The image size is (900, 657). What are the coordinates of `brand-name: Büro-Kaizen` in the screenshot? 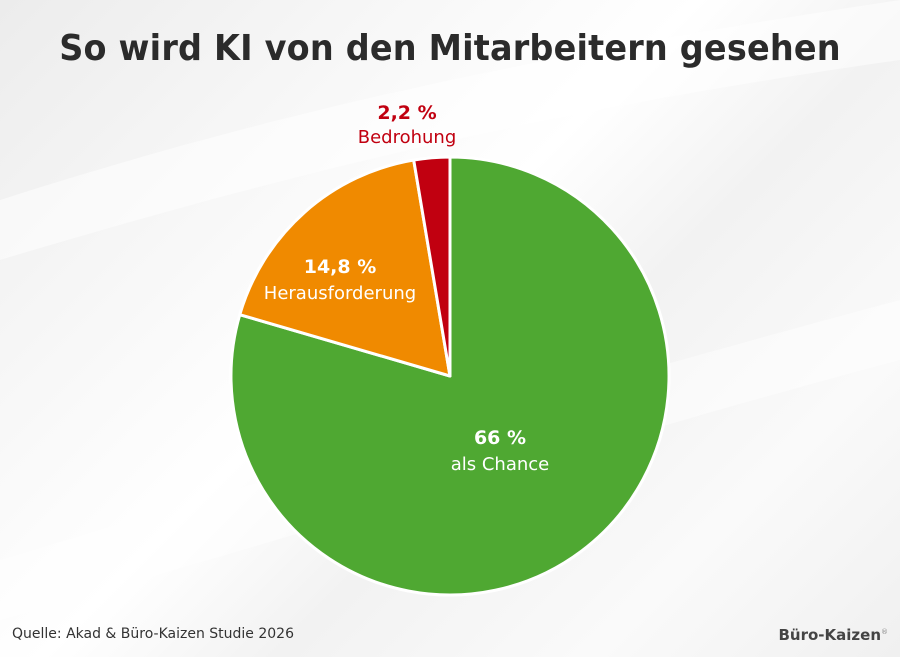 It's located at (829, 635).